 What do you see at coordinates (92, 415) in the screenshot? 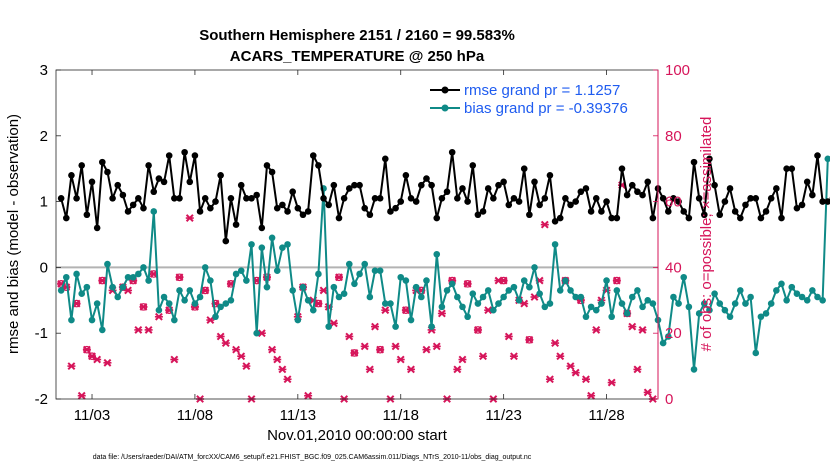
I see `x-tick-label: 11/03` at bounding box center [92, 415].